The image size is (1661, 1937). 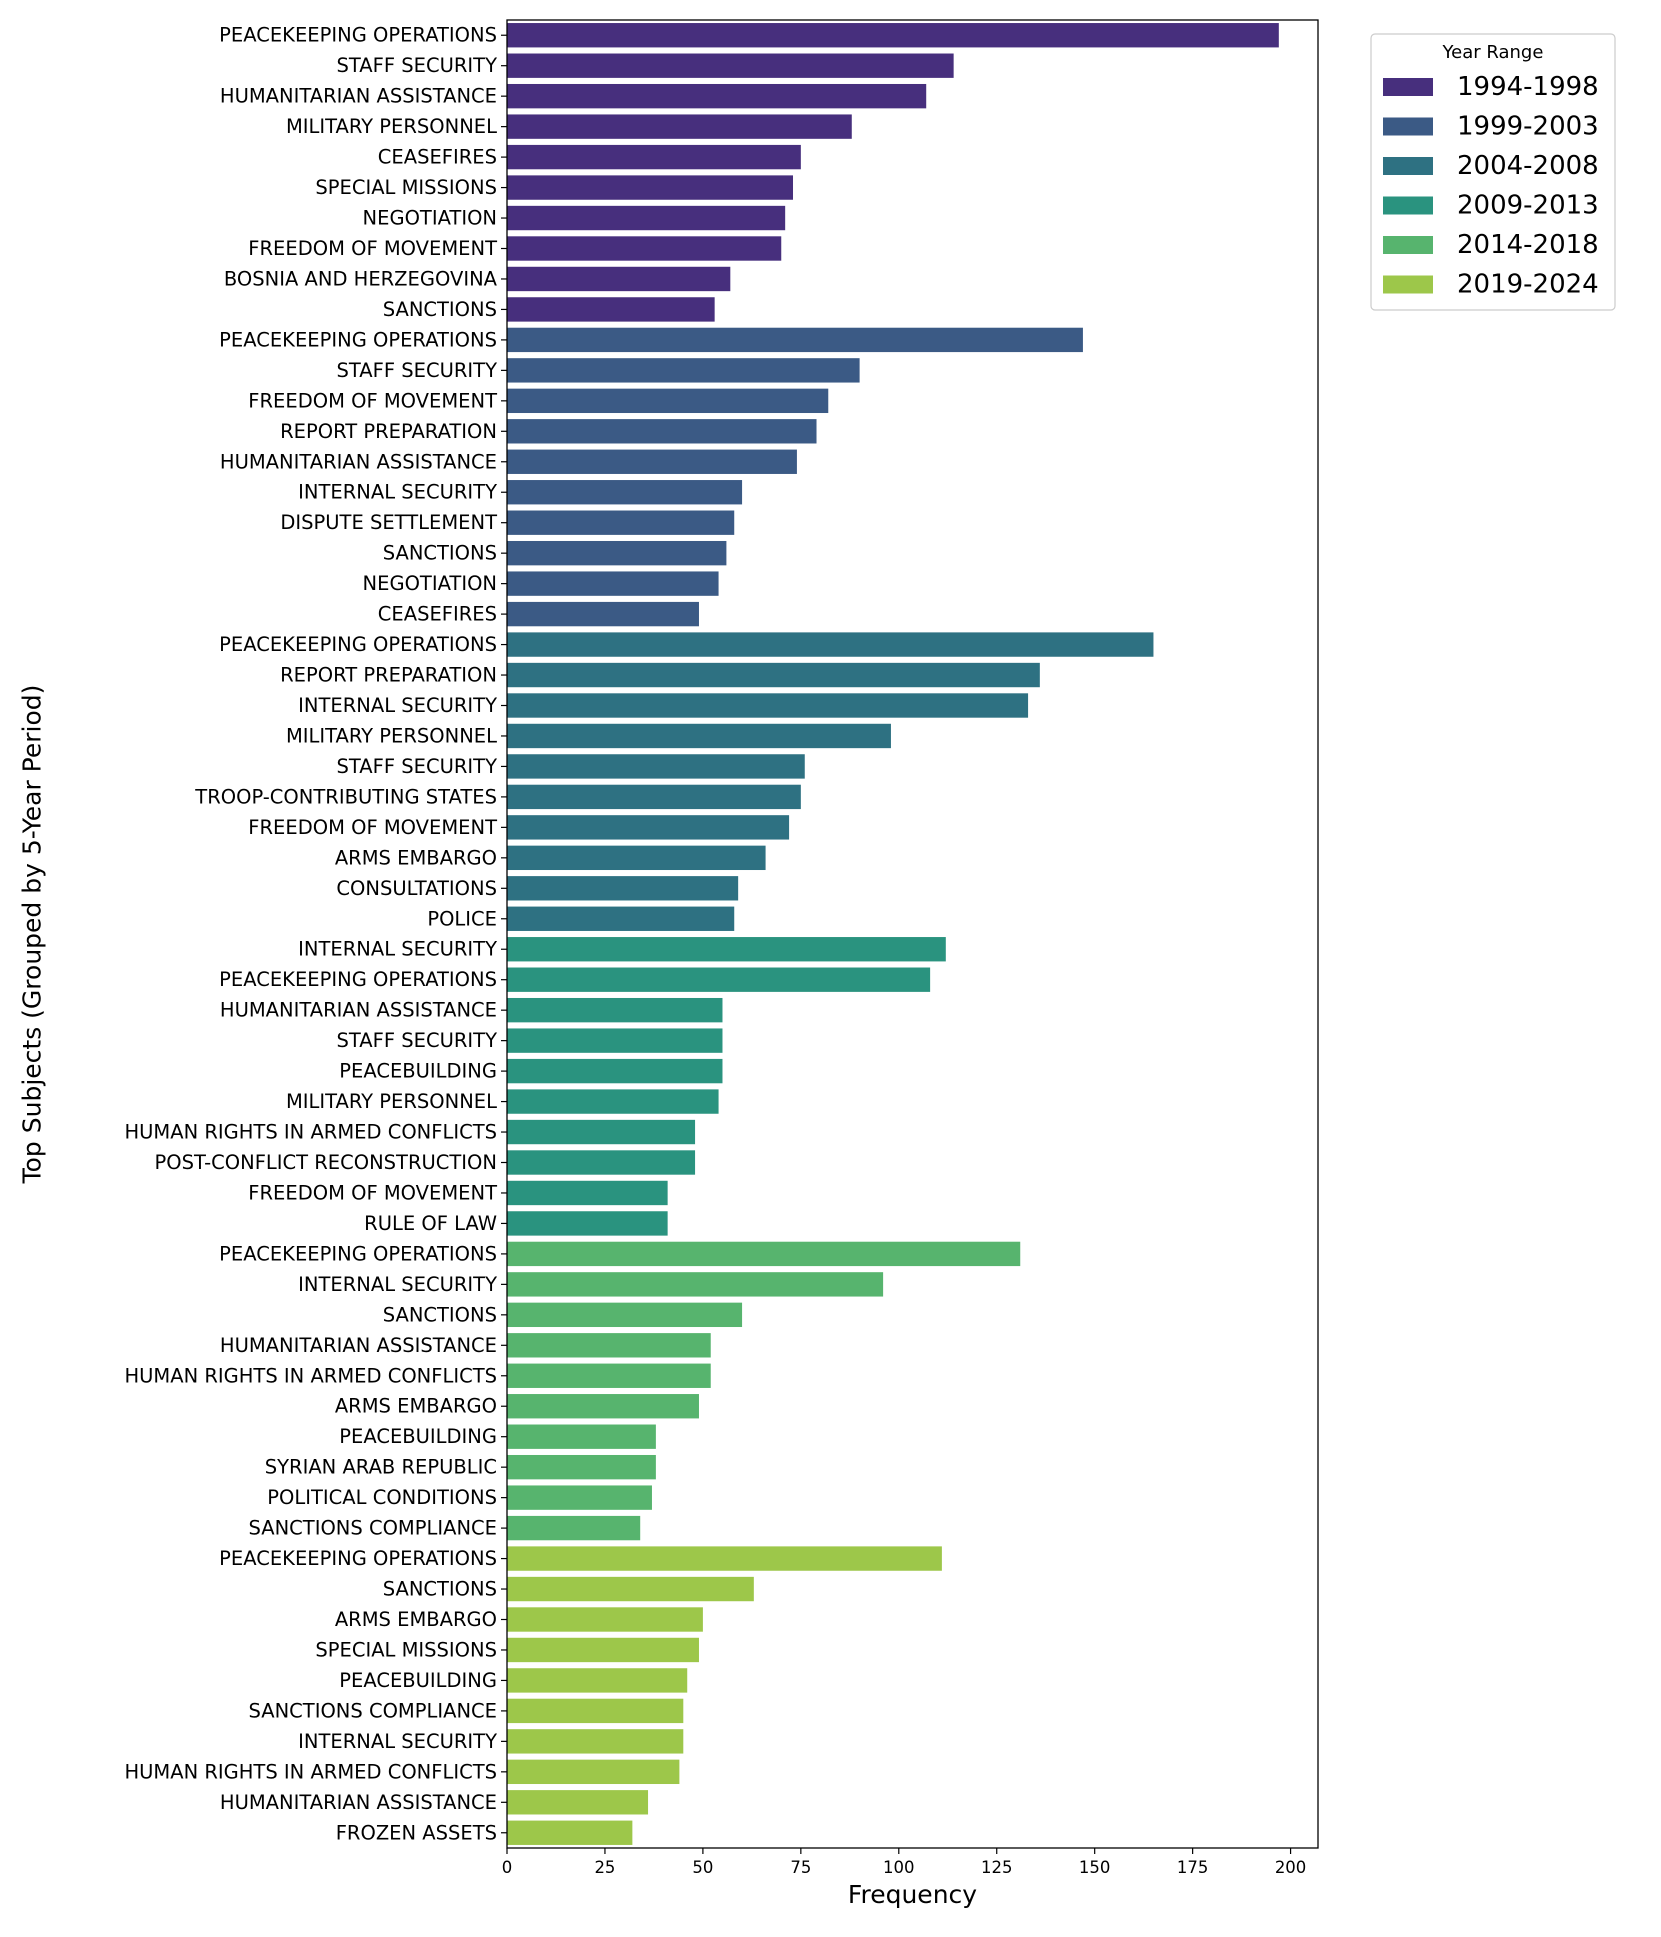 I want to click on y-tick-label: POLITICAL CONDITIONS, so click(x=382, y=1497).